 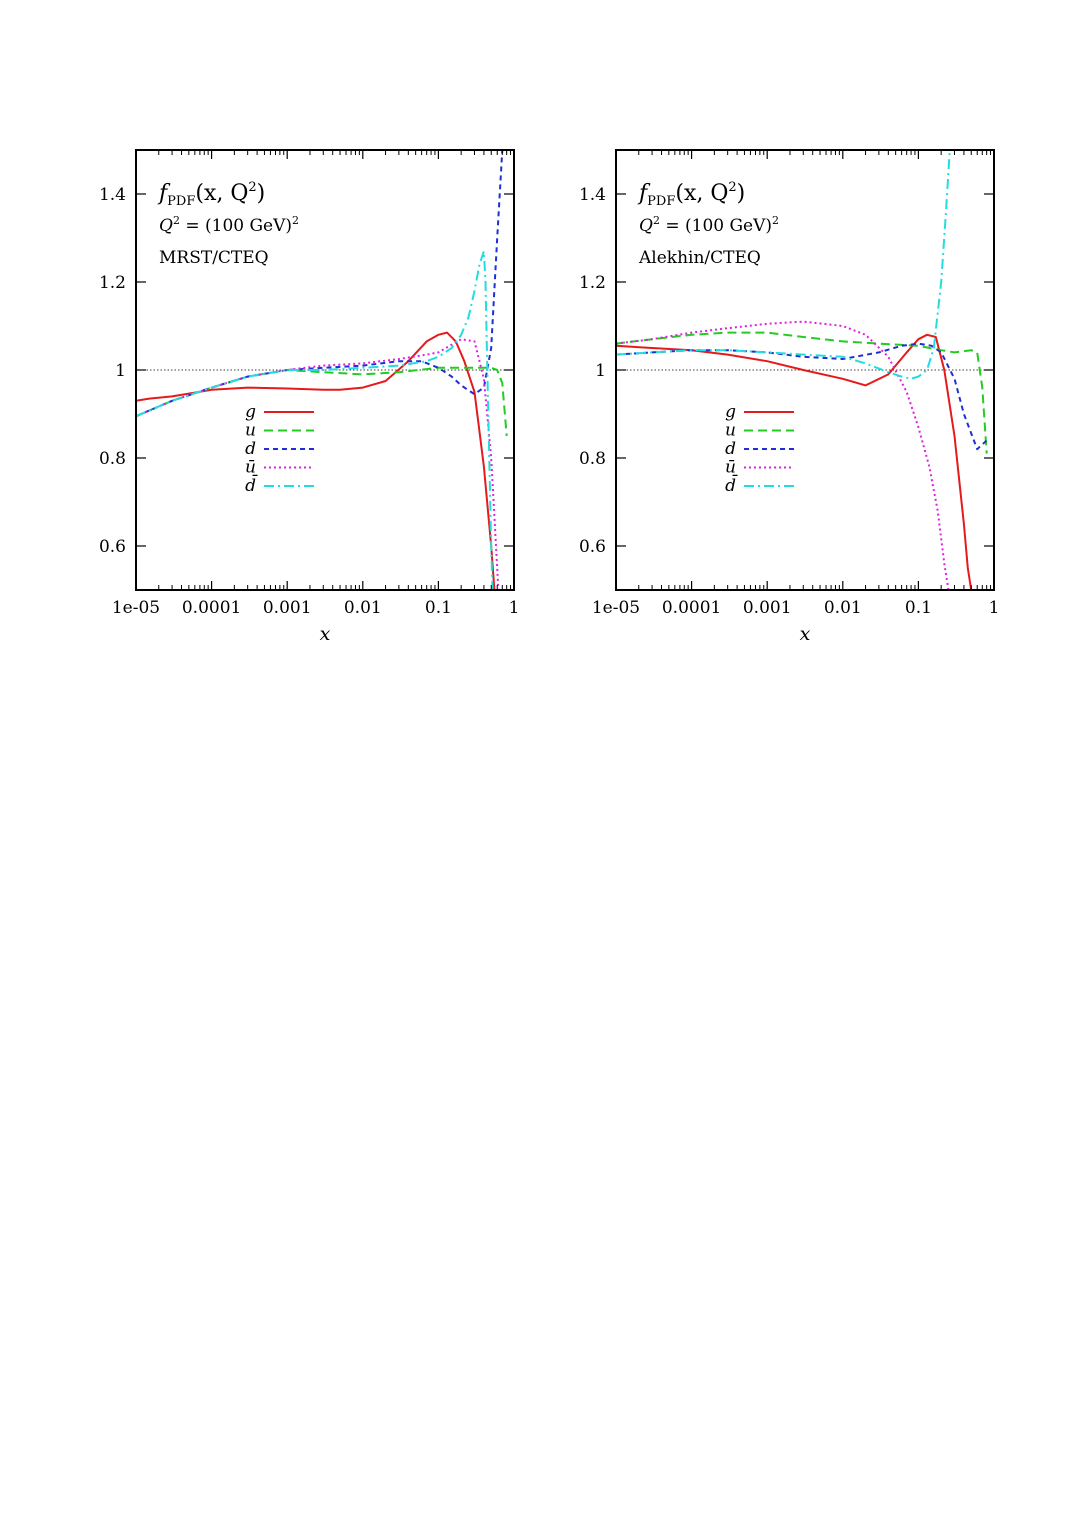 I want to click on dataset-label: Alekhin/CTEQ, so click(x=699, y=258).